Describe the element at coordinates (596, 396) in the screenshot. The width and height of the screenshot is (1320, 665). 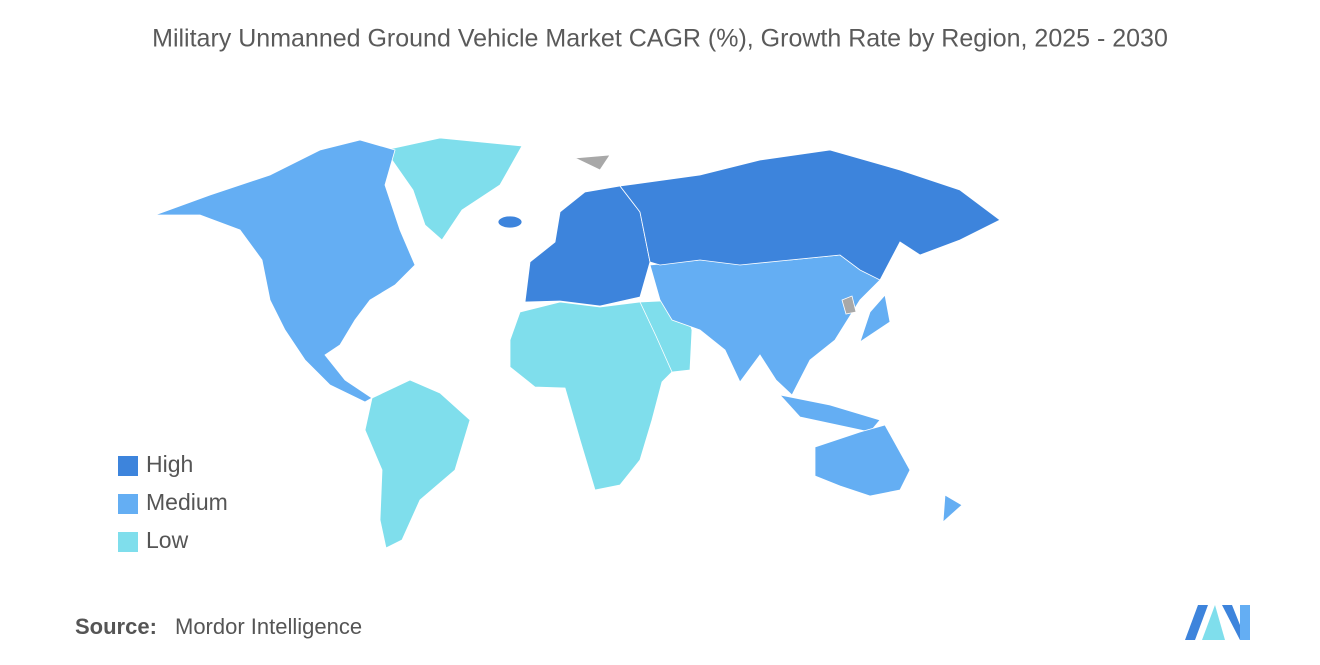
I see `africa` at that location.